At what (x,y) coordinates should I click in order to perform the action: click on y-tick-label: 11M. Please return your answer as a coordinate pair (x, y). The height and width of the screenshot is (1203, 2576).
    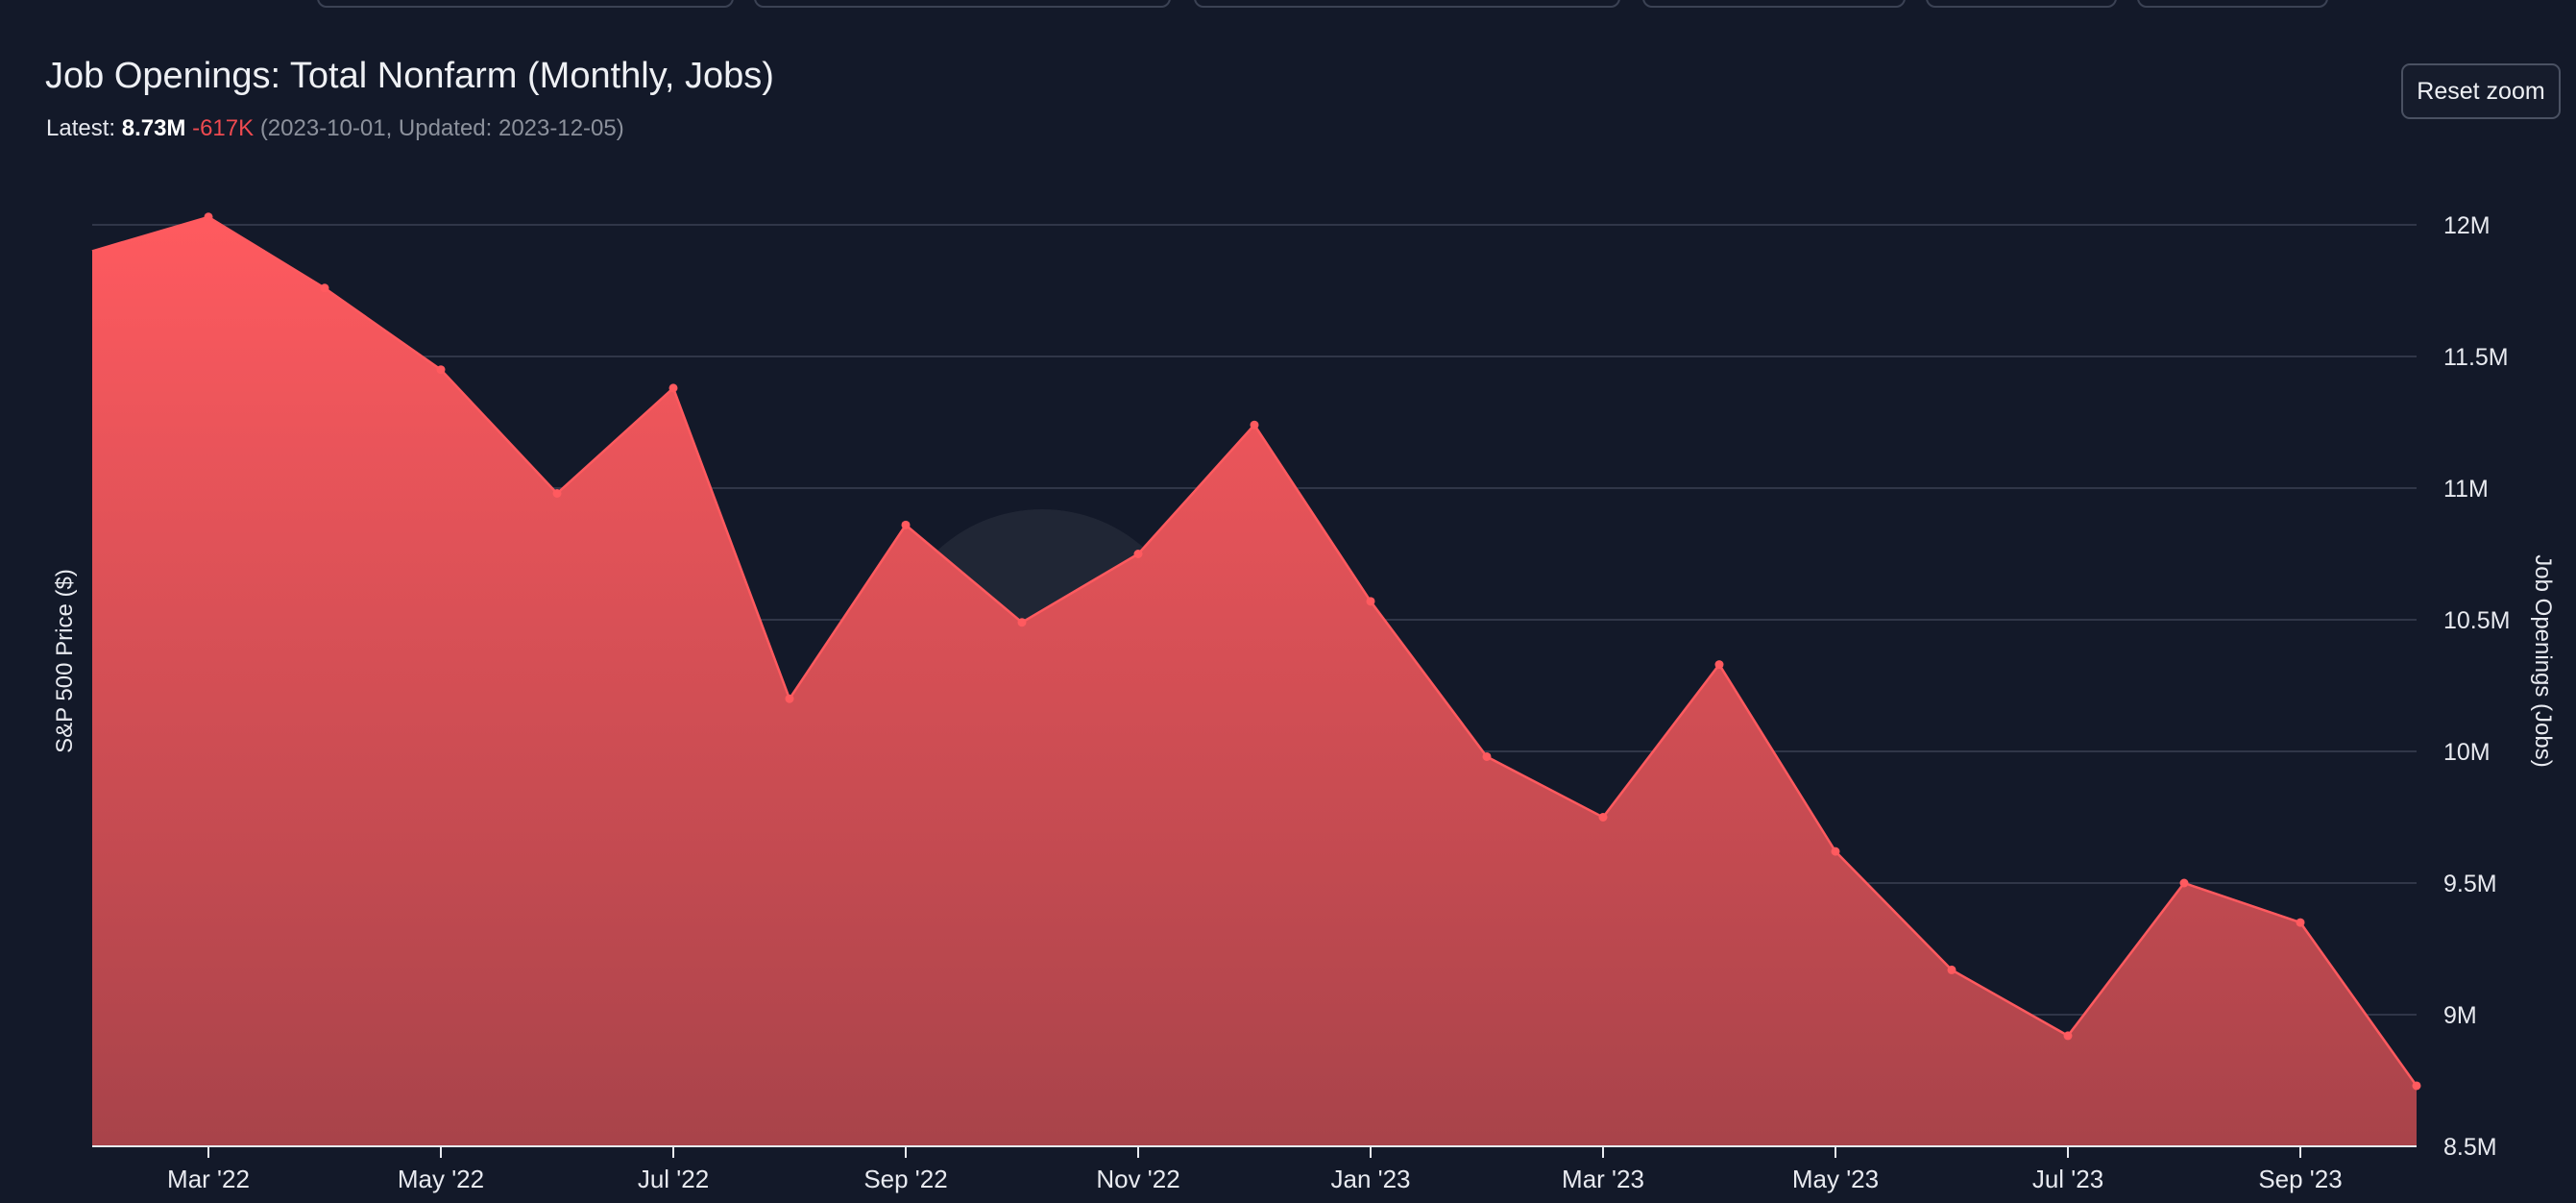
    Looking at the image, I should click on (2466, 489).